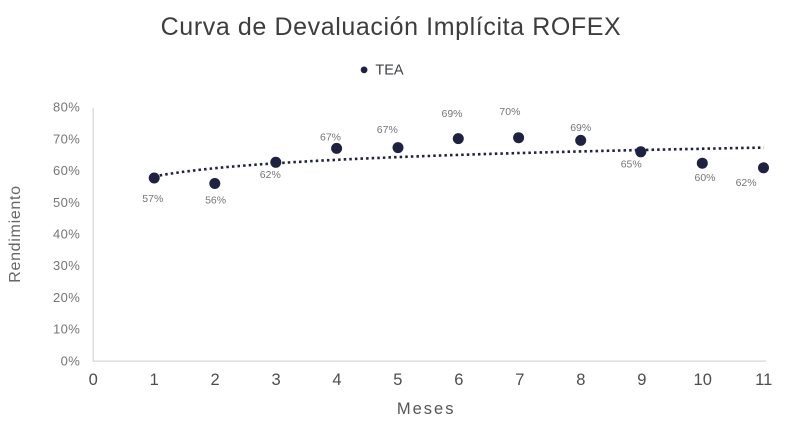 Image resolution: width=800 pixels, height=444 pixels. I want to click on svg-text: 56%, so click(215, 200).